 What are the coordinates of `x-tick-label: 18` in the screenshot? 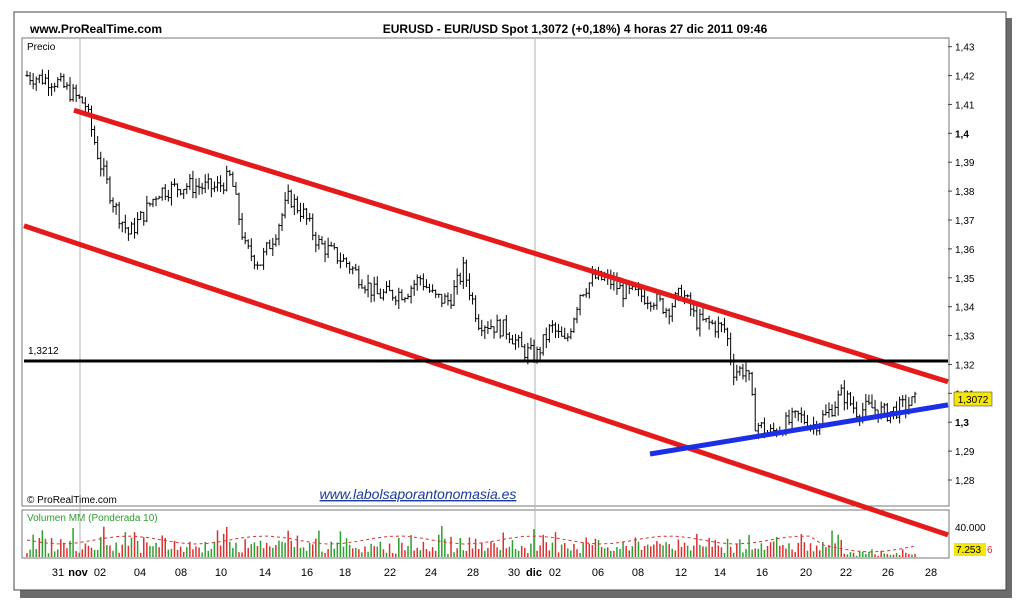 It's located at (345, 573).